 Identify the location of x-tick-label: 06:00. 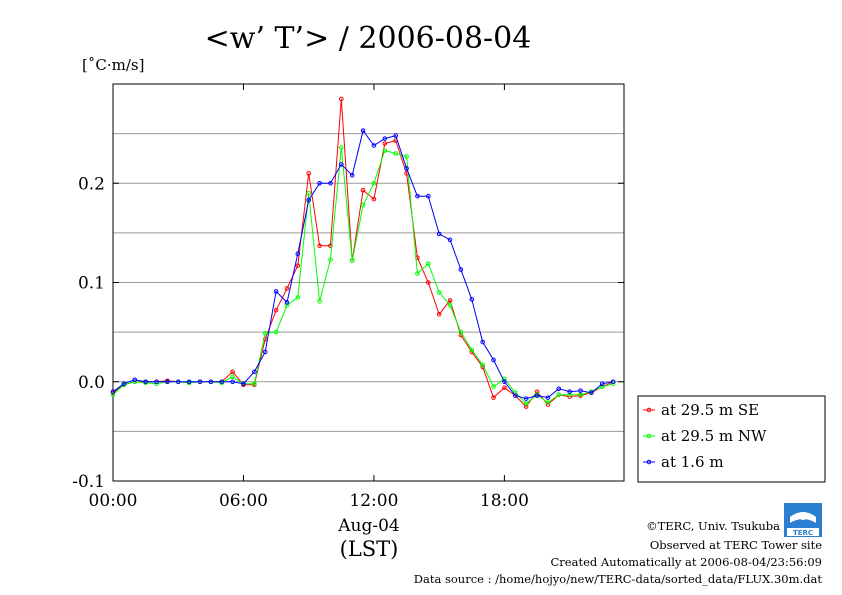
(243, 501).